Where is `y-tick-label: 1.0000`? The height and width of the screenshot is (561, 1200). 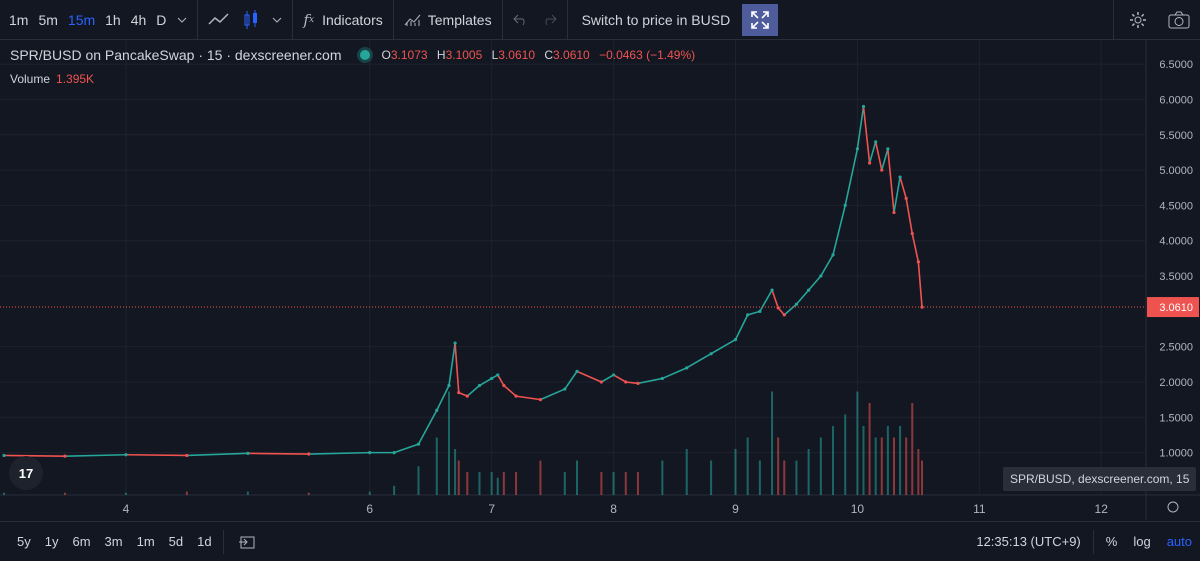
y-tick-label: 1.0000 is located at coordinates (1176, 454).